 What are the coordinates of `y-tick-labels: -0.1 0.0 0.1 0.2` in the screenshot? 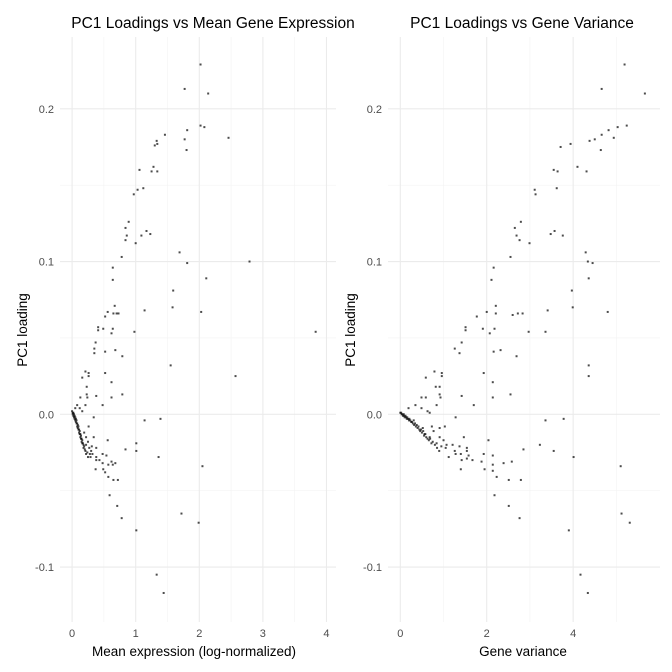 It's located at (372, 339).